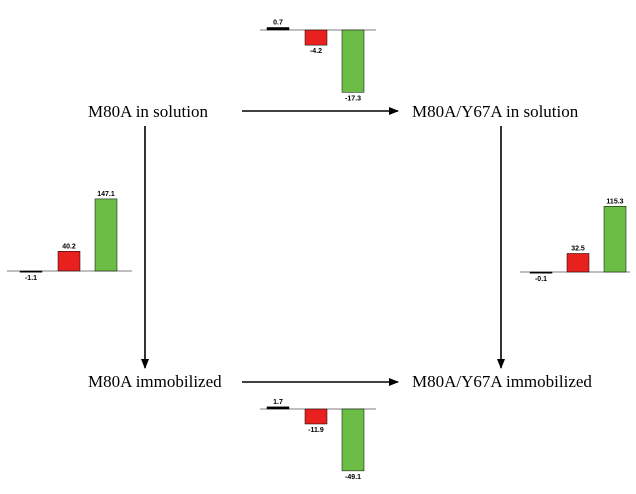 The width and height of the screenshot is (636, 494). I want to click on bar-value-label: 0.7, so click(278, 22).